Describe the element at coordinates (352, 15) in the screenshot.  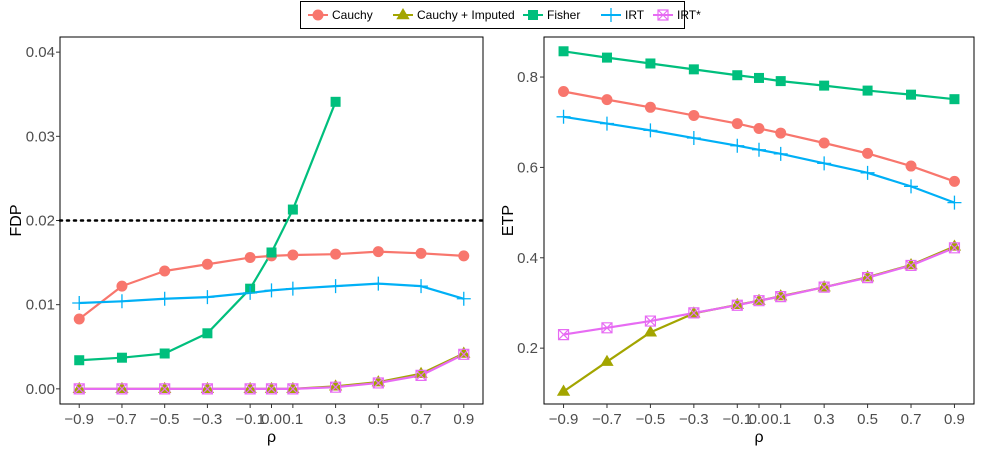
I see `legend-label: Cauchy` at that location.